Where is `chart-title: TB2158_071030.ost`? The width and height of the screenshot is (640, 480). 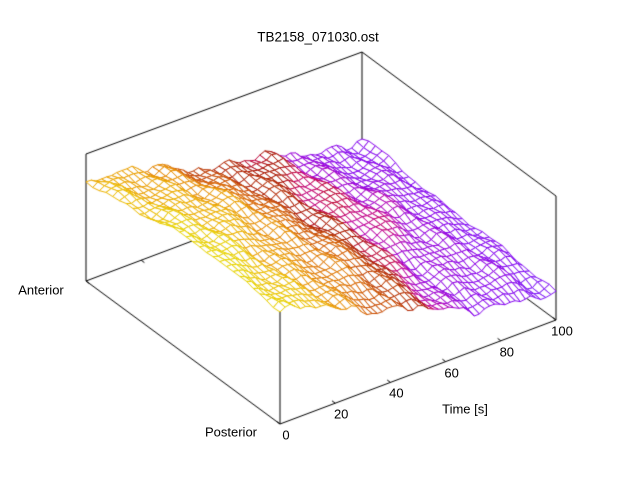 chart-title: TB2158_071030.ost is located at coordinates (318, 37).